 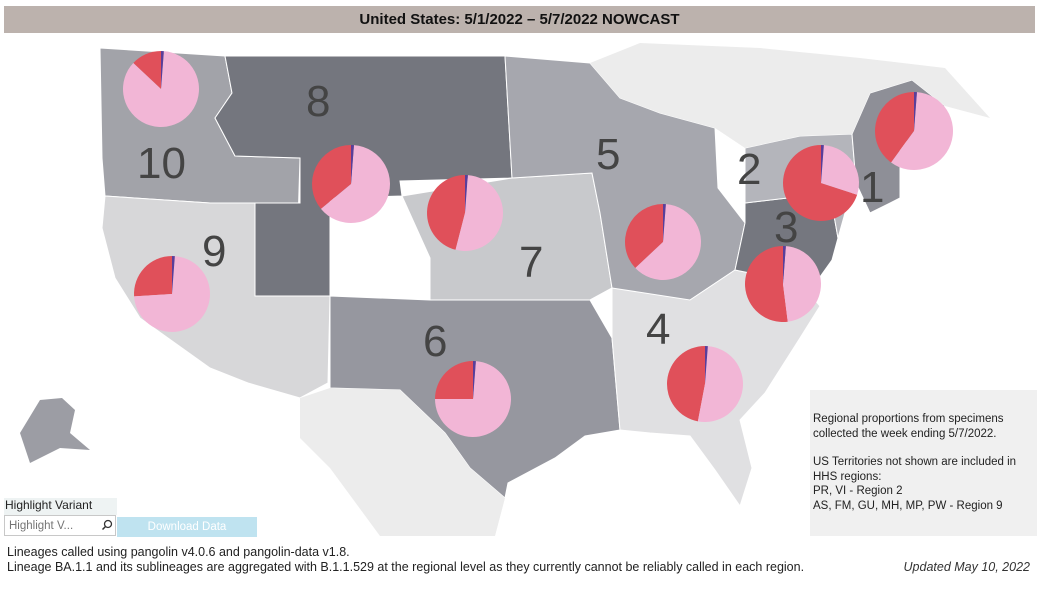 What do you see at coordinates (107, 525) in the screenshot?
I see `search-icon` at bounding box center [107, 525].